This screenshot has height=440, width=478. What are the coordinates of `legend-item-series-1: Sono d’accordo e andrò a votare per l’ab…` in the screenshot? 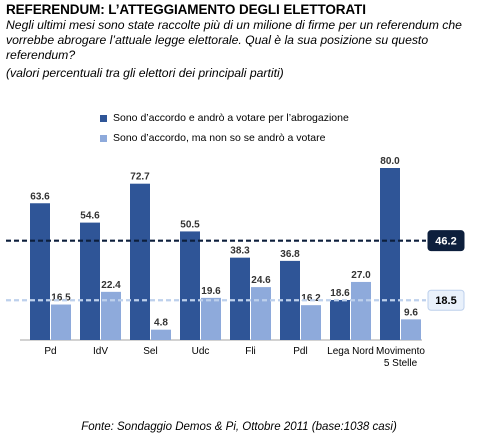 It's located at (224, 118).